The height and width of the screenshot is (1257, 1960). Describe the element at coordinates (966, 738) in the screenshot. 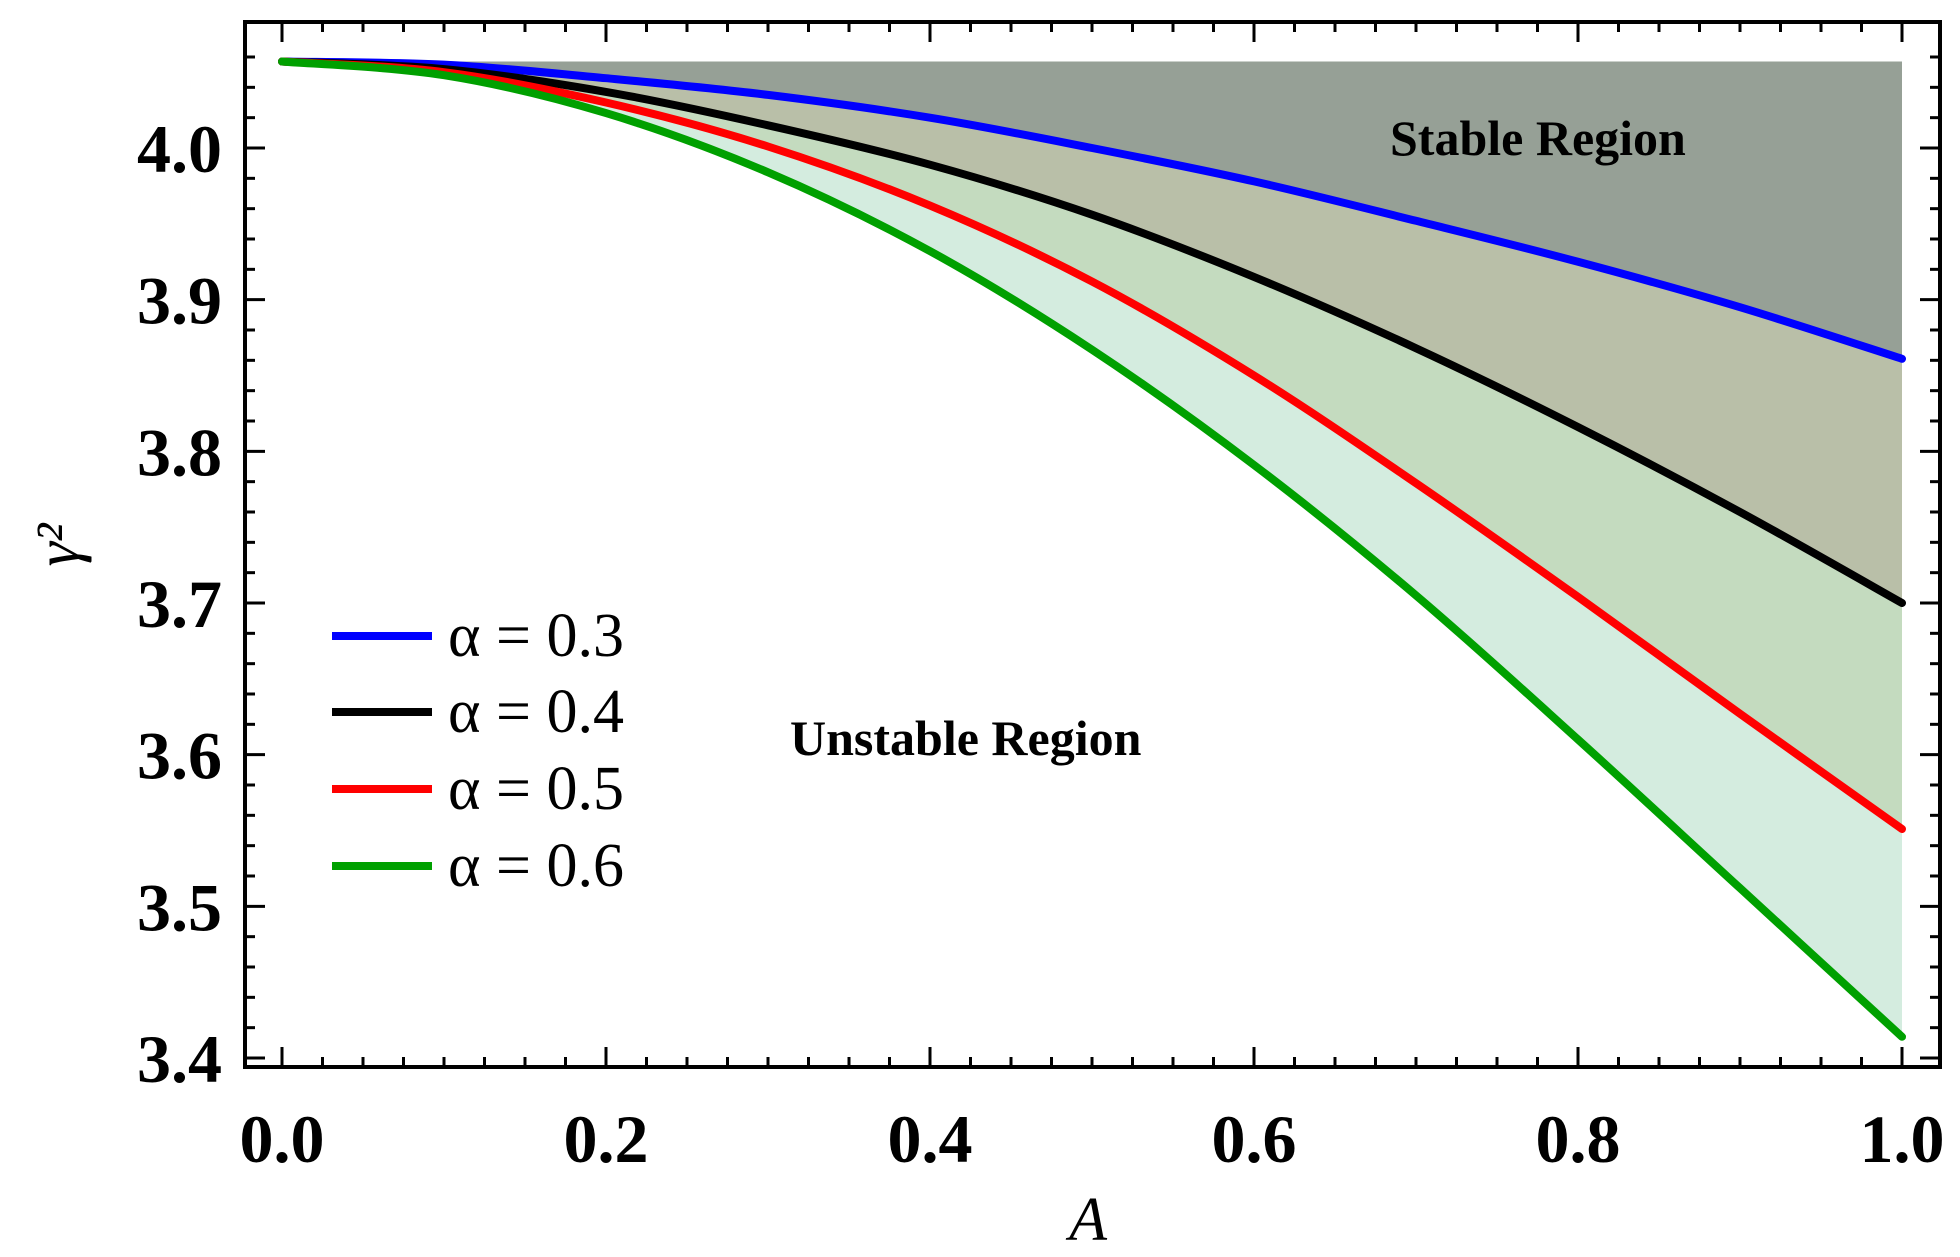

I see `unstable-region-label: Unstable Region` at that location.